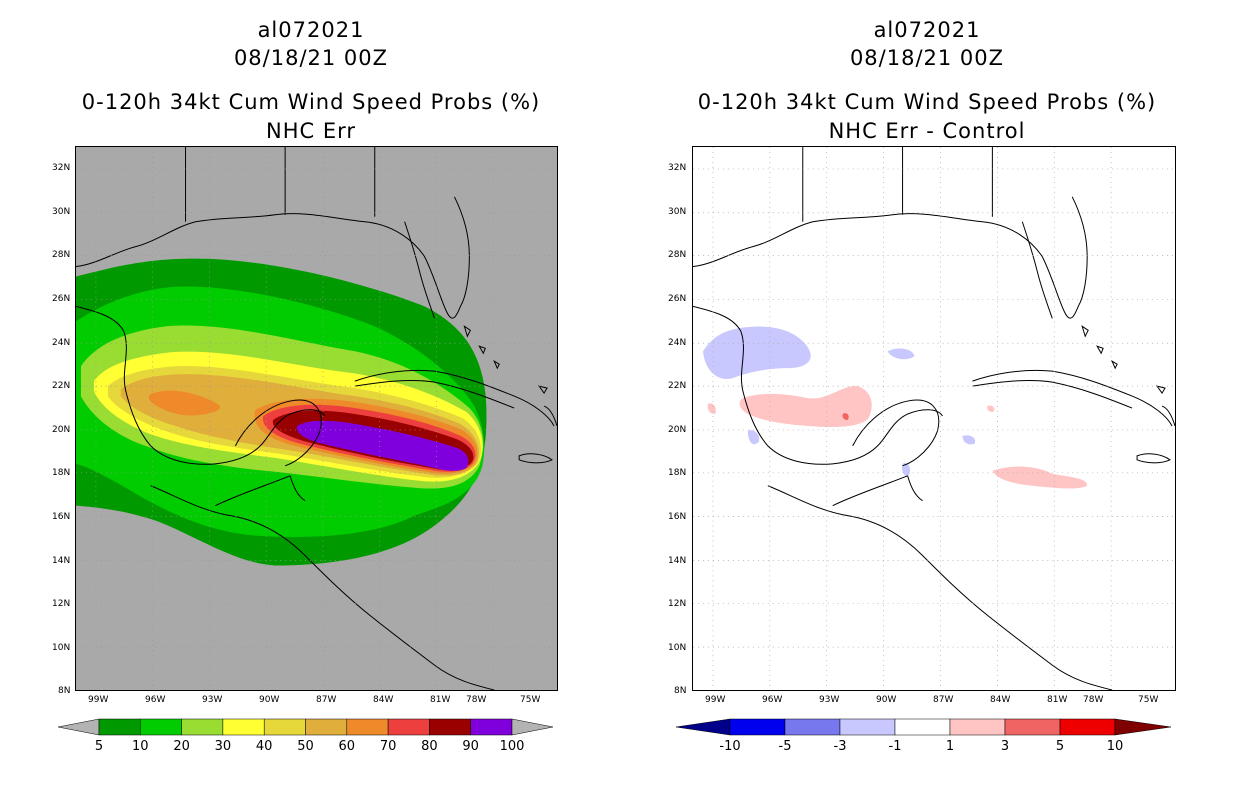 The image size is (1236, 800). Describe the element at coordinates (347, 746) in the screenshot. I see `left-colorbar-label: 60` at that location.